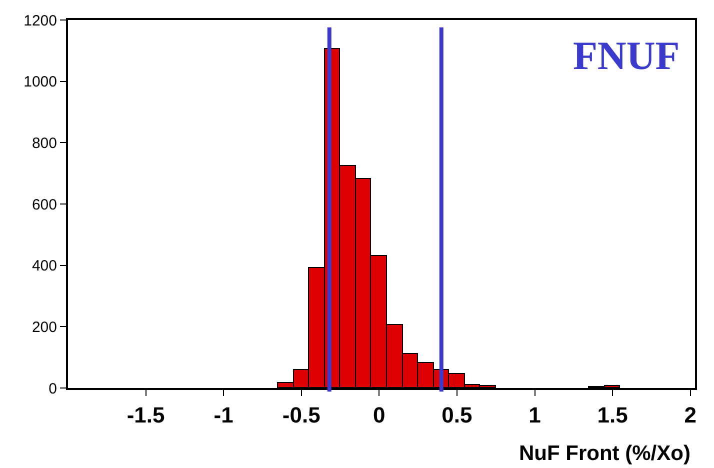 The width and height of the screenshot is (714, 468). What do you see at coordinates (52, 389) in the screenshot?
I see `y-tick-label: 0` at bounding box center [52, 389].